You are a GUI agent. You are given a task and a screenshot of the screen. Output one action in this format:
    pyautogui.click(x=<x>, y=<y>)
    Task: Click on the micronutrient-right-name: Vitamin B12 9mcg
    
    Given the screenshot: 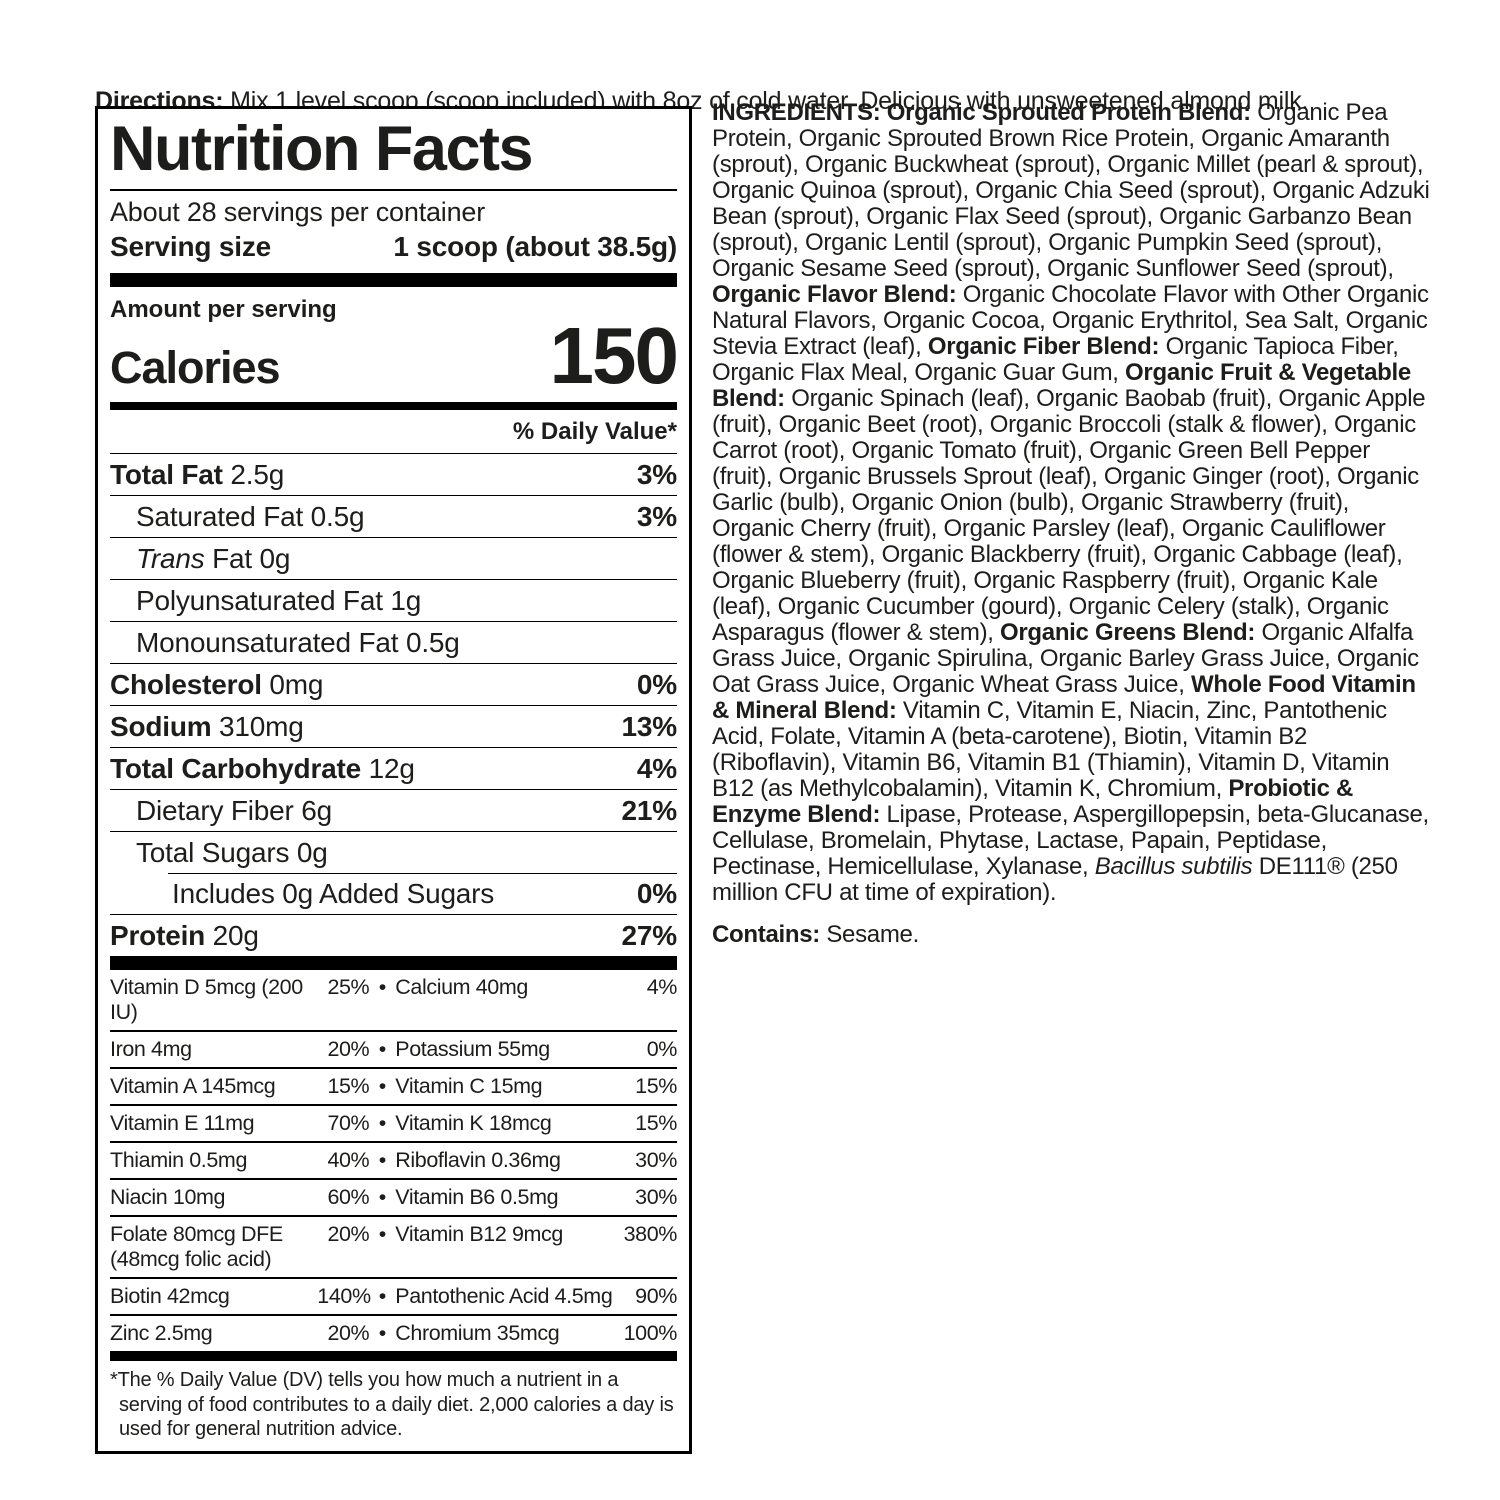 What is the action you would take?
    pyautogui.click(x=479, y=1234)
    